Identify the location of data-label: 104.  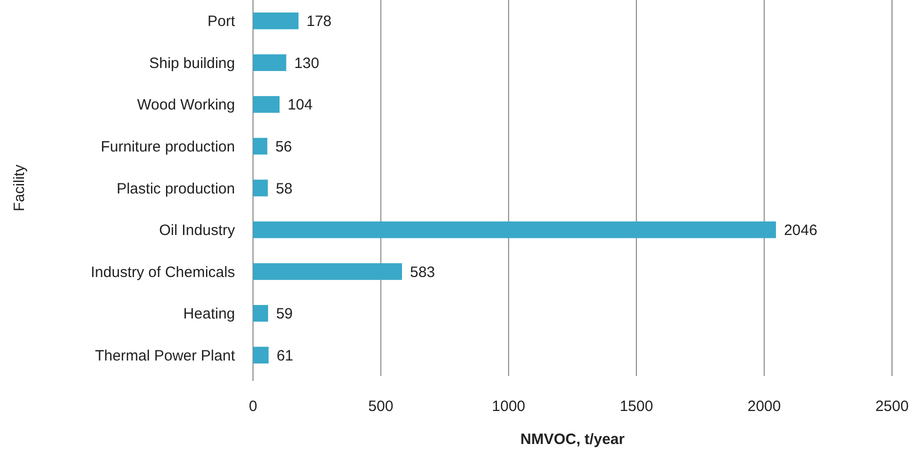
(300, 105).